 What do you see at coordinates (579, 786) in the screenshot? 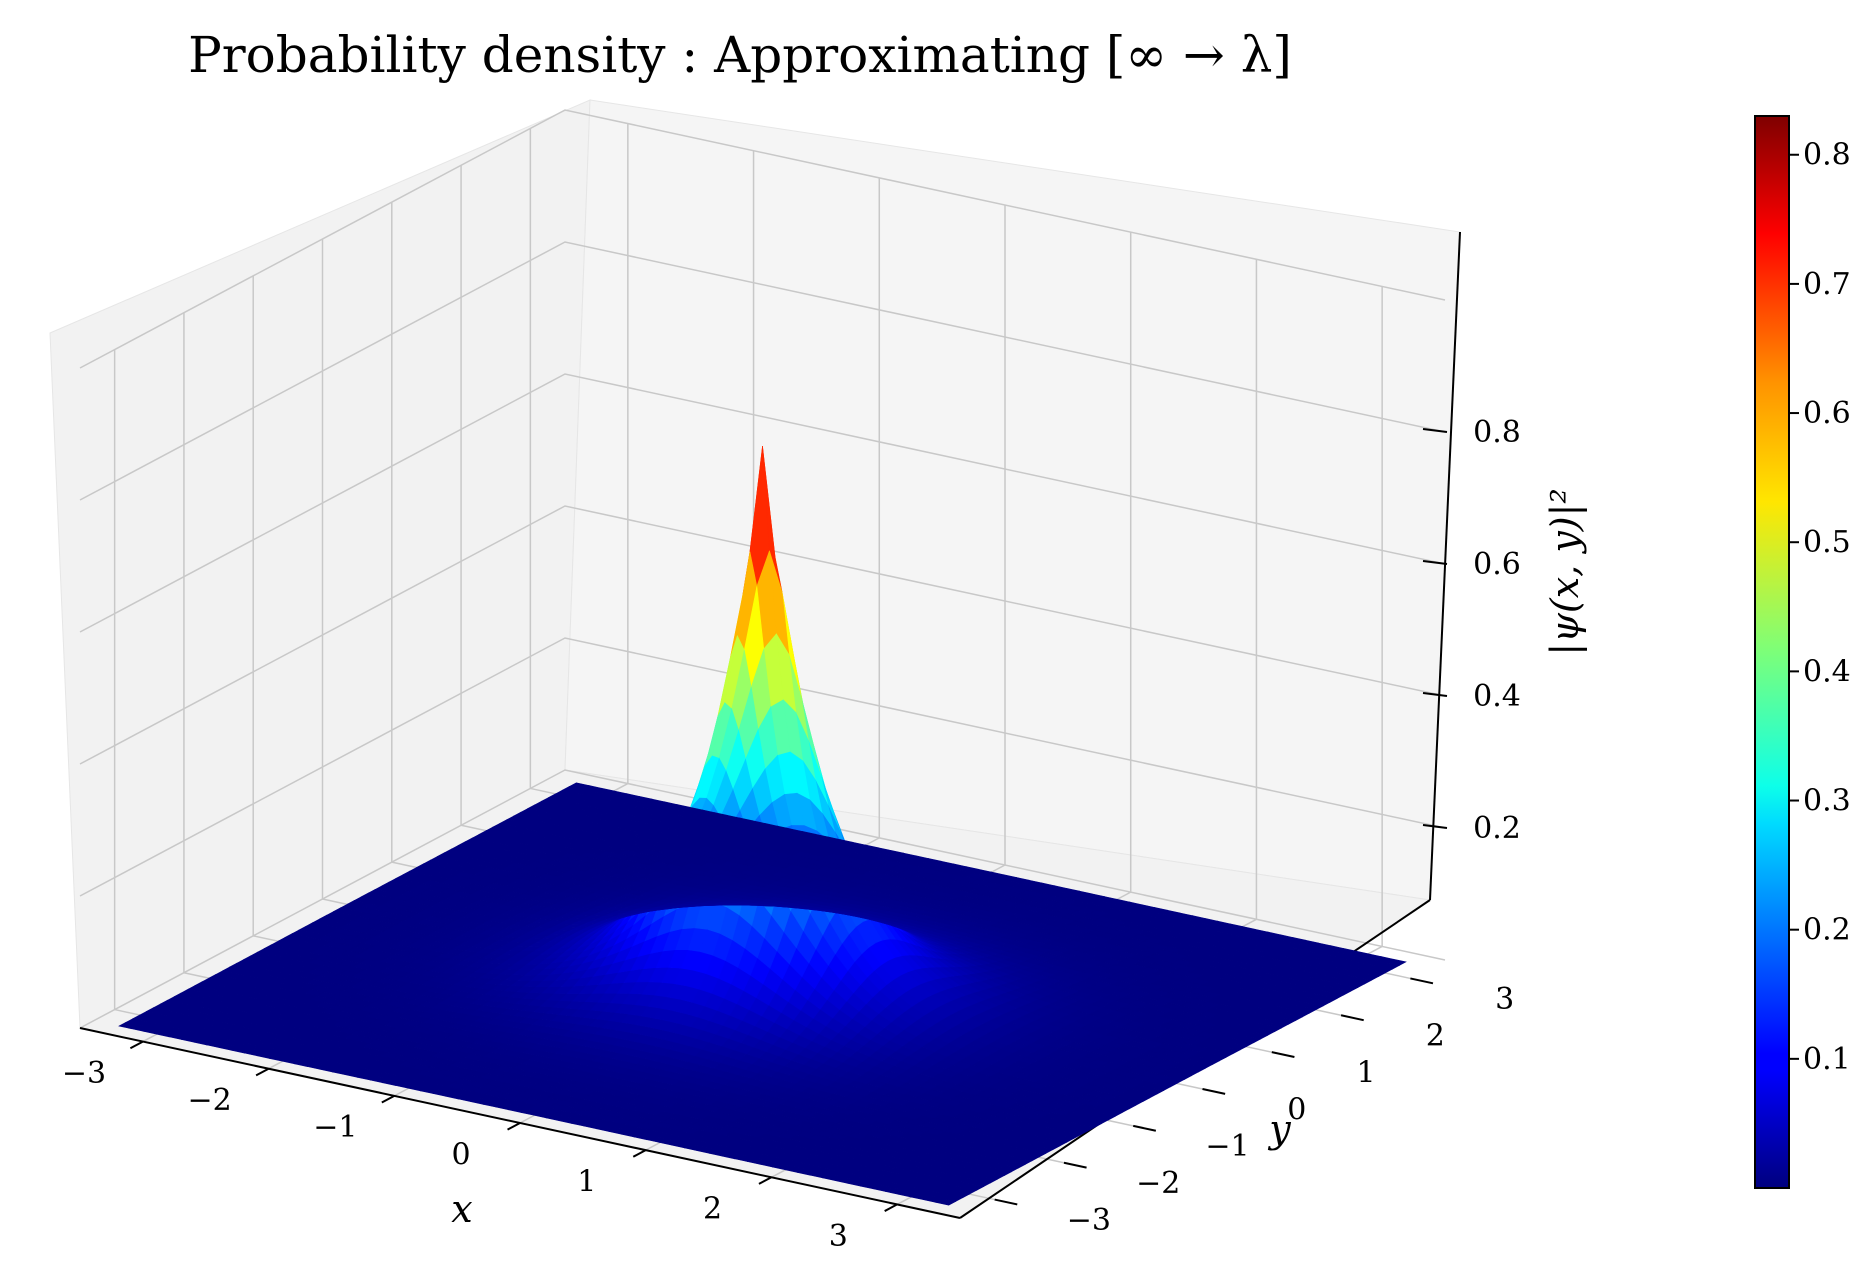
I see `surface-patch` at bounding box center [579, 786].